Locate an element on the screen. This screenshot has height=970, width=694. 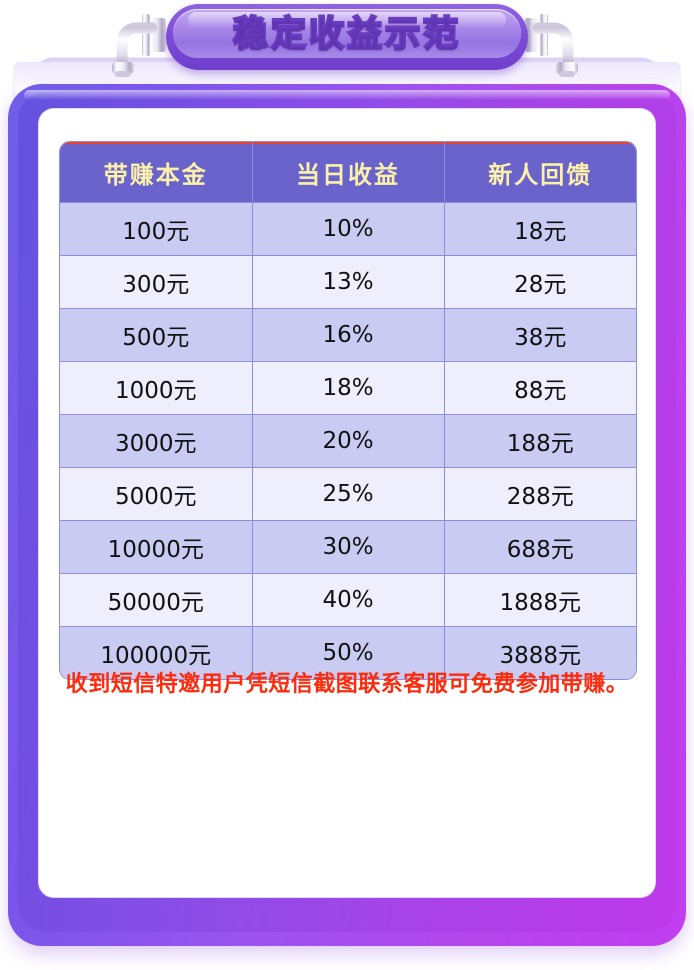
table-row: 100元 10% 18元 is located at coordinates (348, 229).